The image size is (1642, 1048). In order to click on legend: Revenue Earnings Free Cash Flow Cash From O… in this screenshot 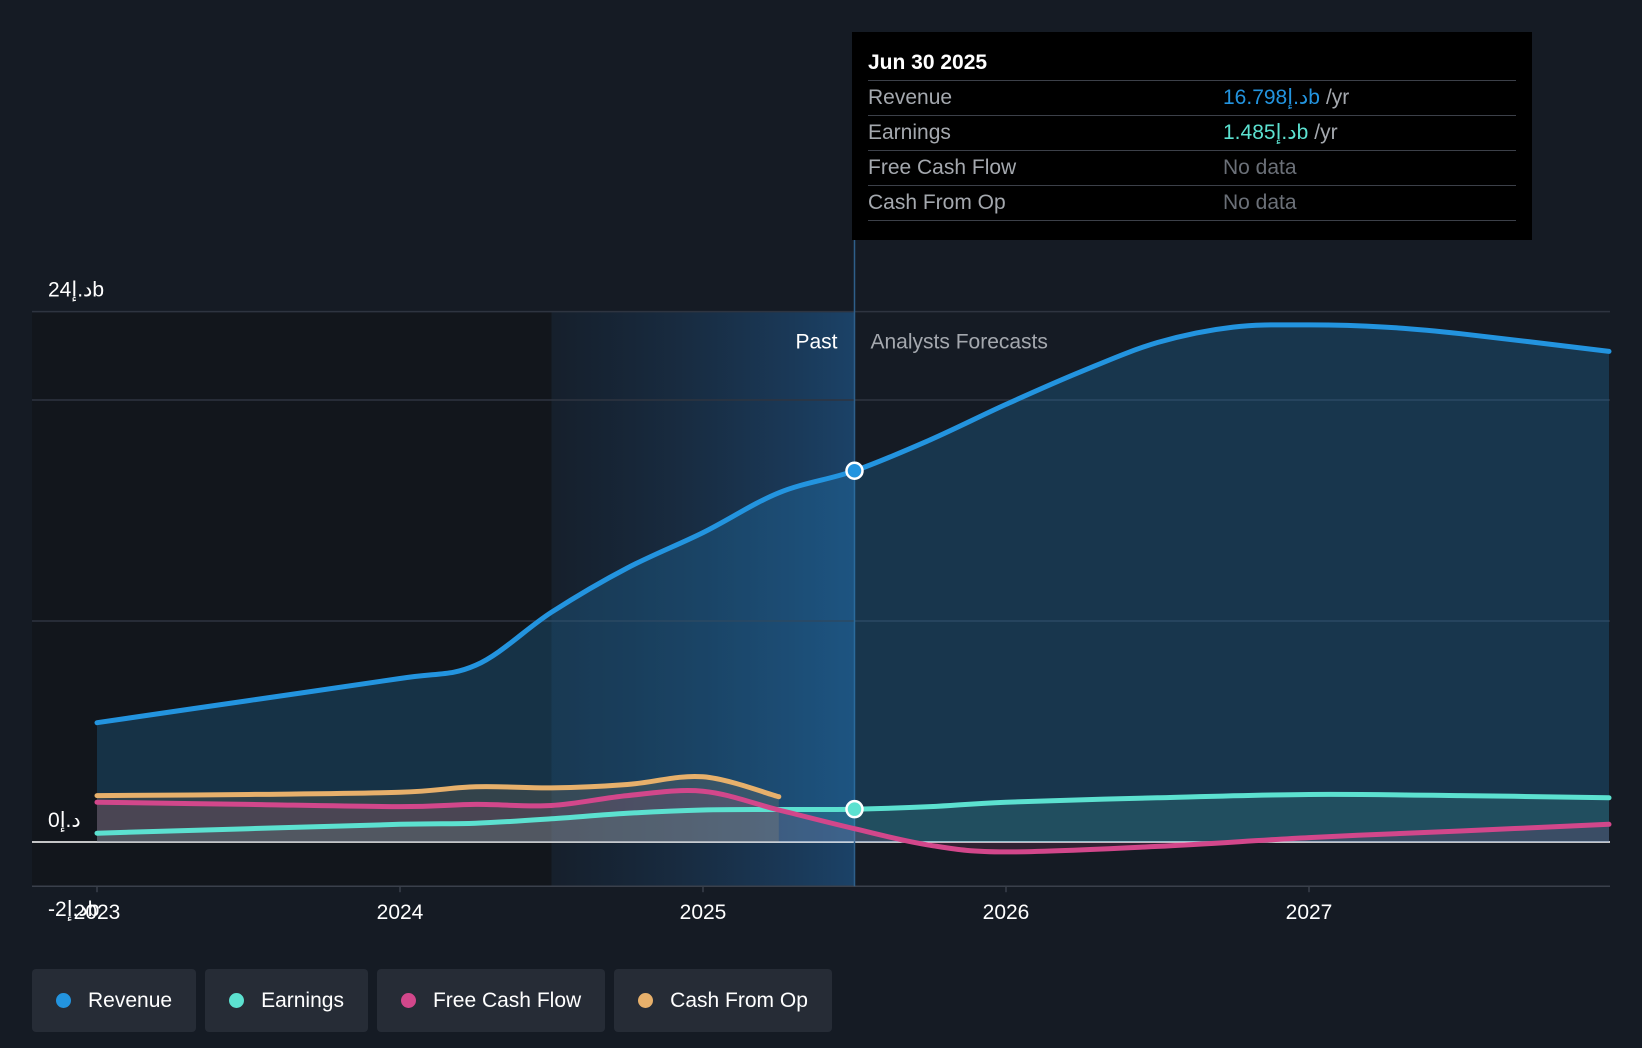, I will do `click(432, 1000)`.